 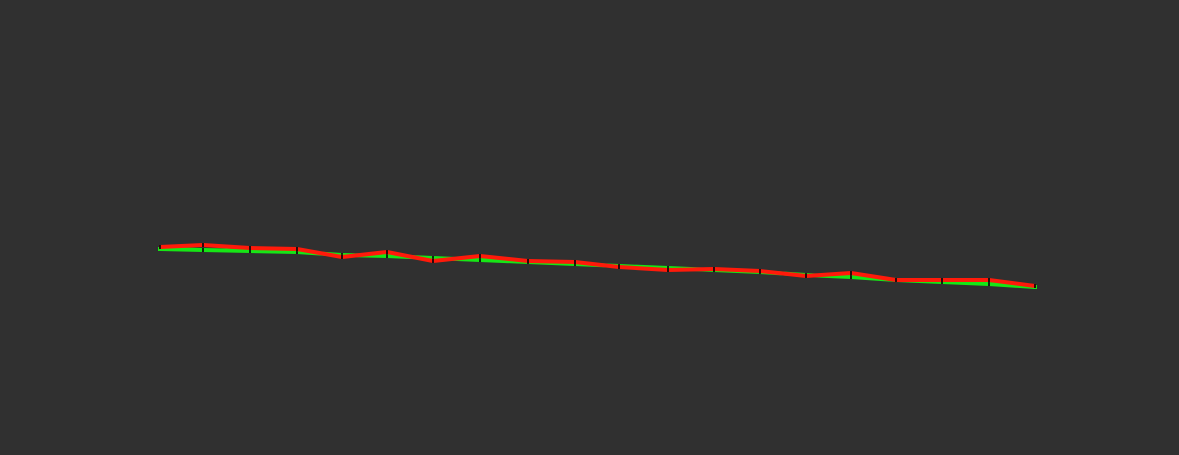 I want to click on reference-path, so click(x=597, y=268).